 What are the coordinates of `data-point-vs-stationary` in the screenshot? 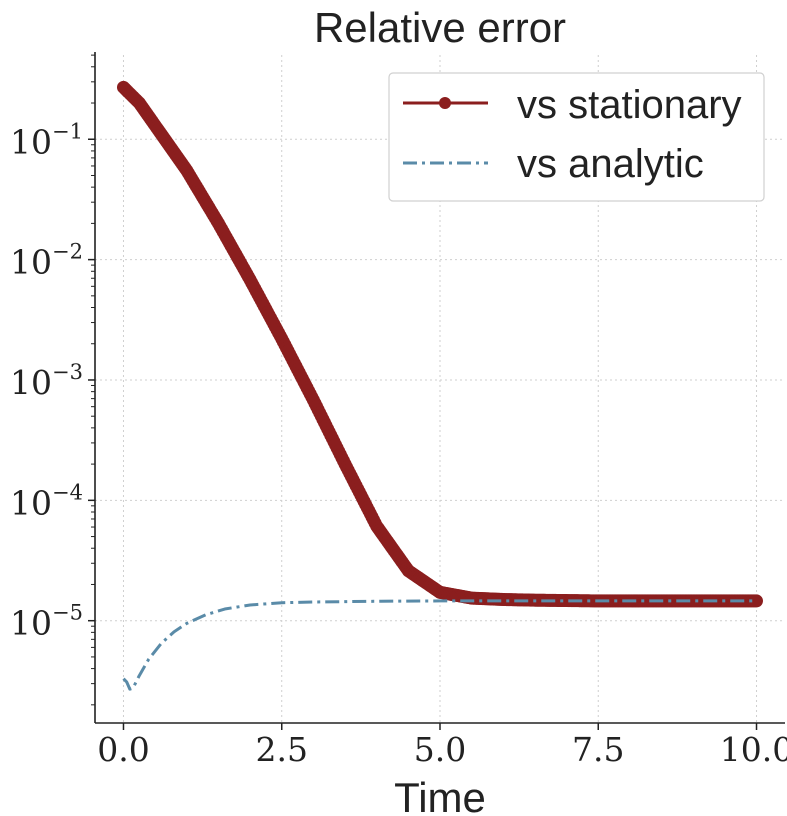 It's located at (757, 601).